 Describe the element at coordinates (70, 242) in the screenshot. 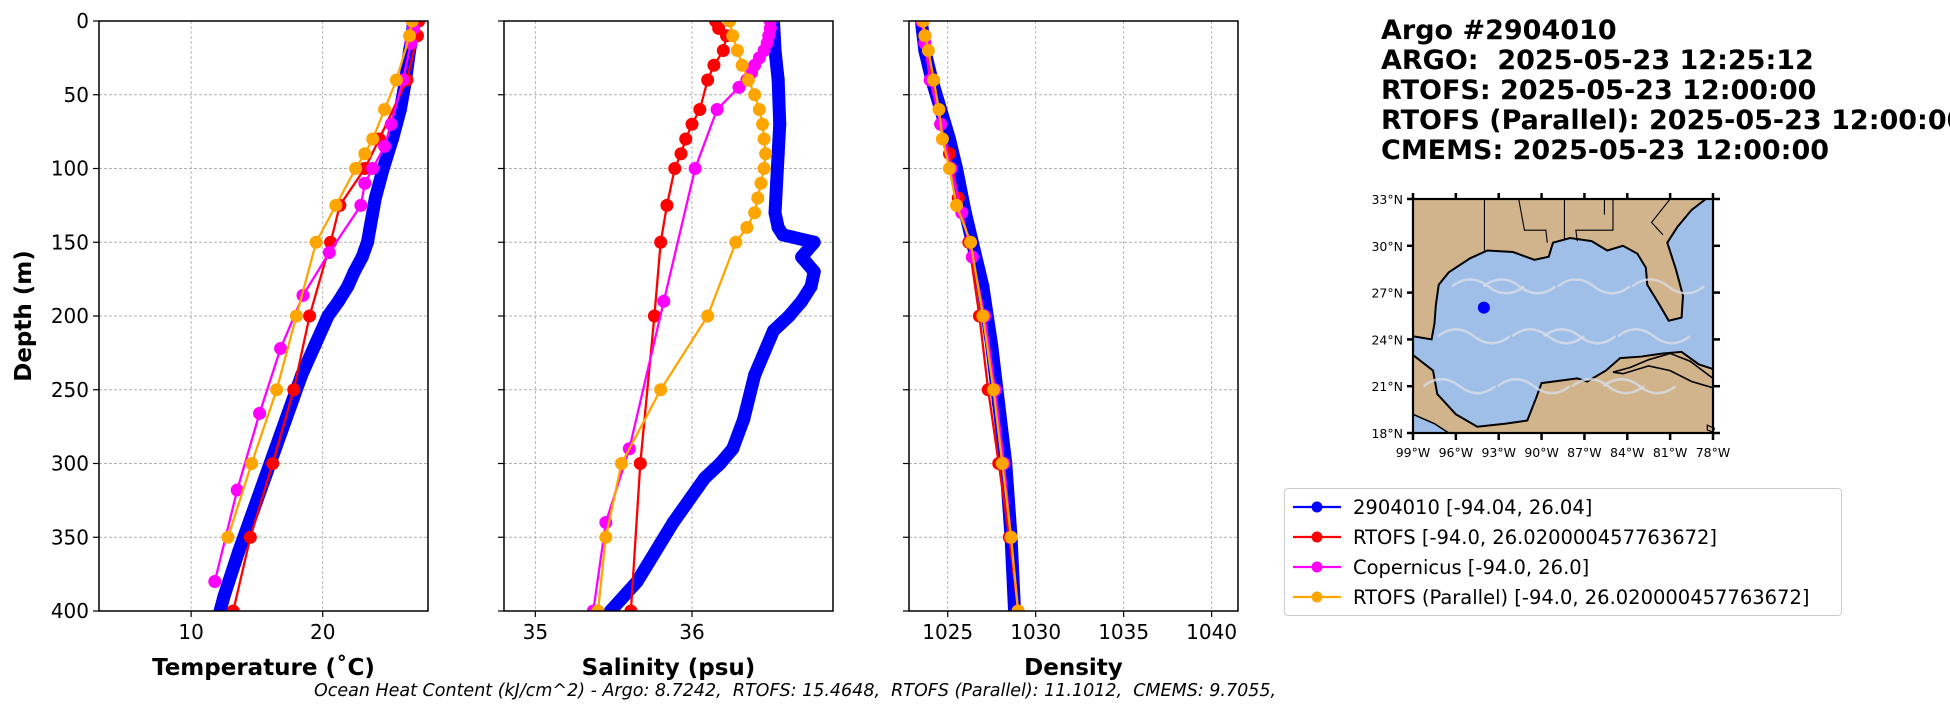

I see `y-tick-label: 150` at that location.